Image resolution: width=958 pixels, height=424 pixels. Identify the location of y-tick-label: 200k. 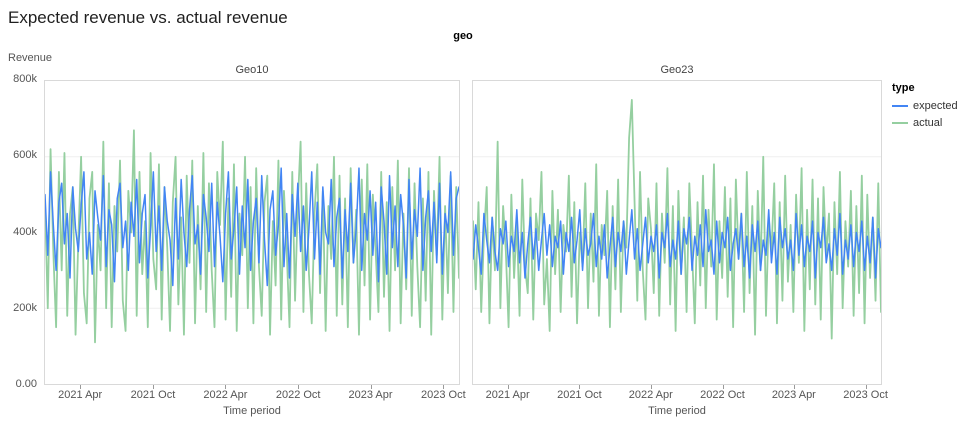
(25, 307).